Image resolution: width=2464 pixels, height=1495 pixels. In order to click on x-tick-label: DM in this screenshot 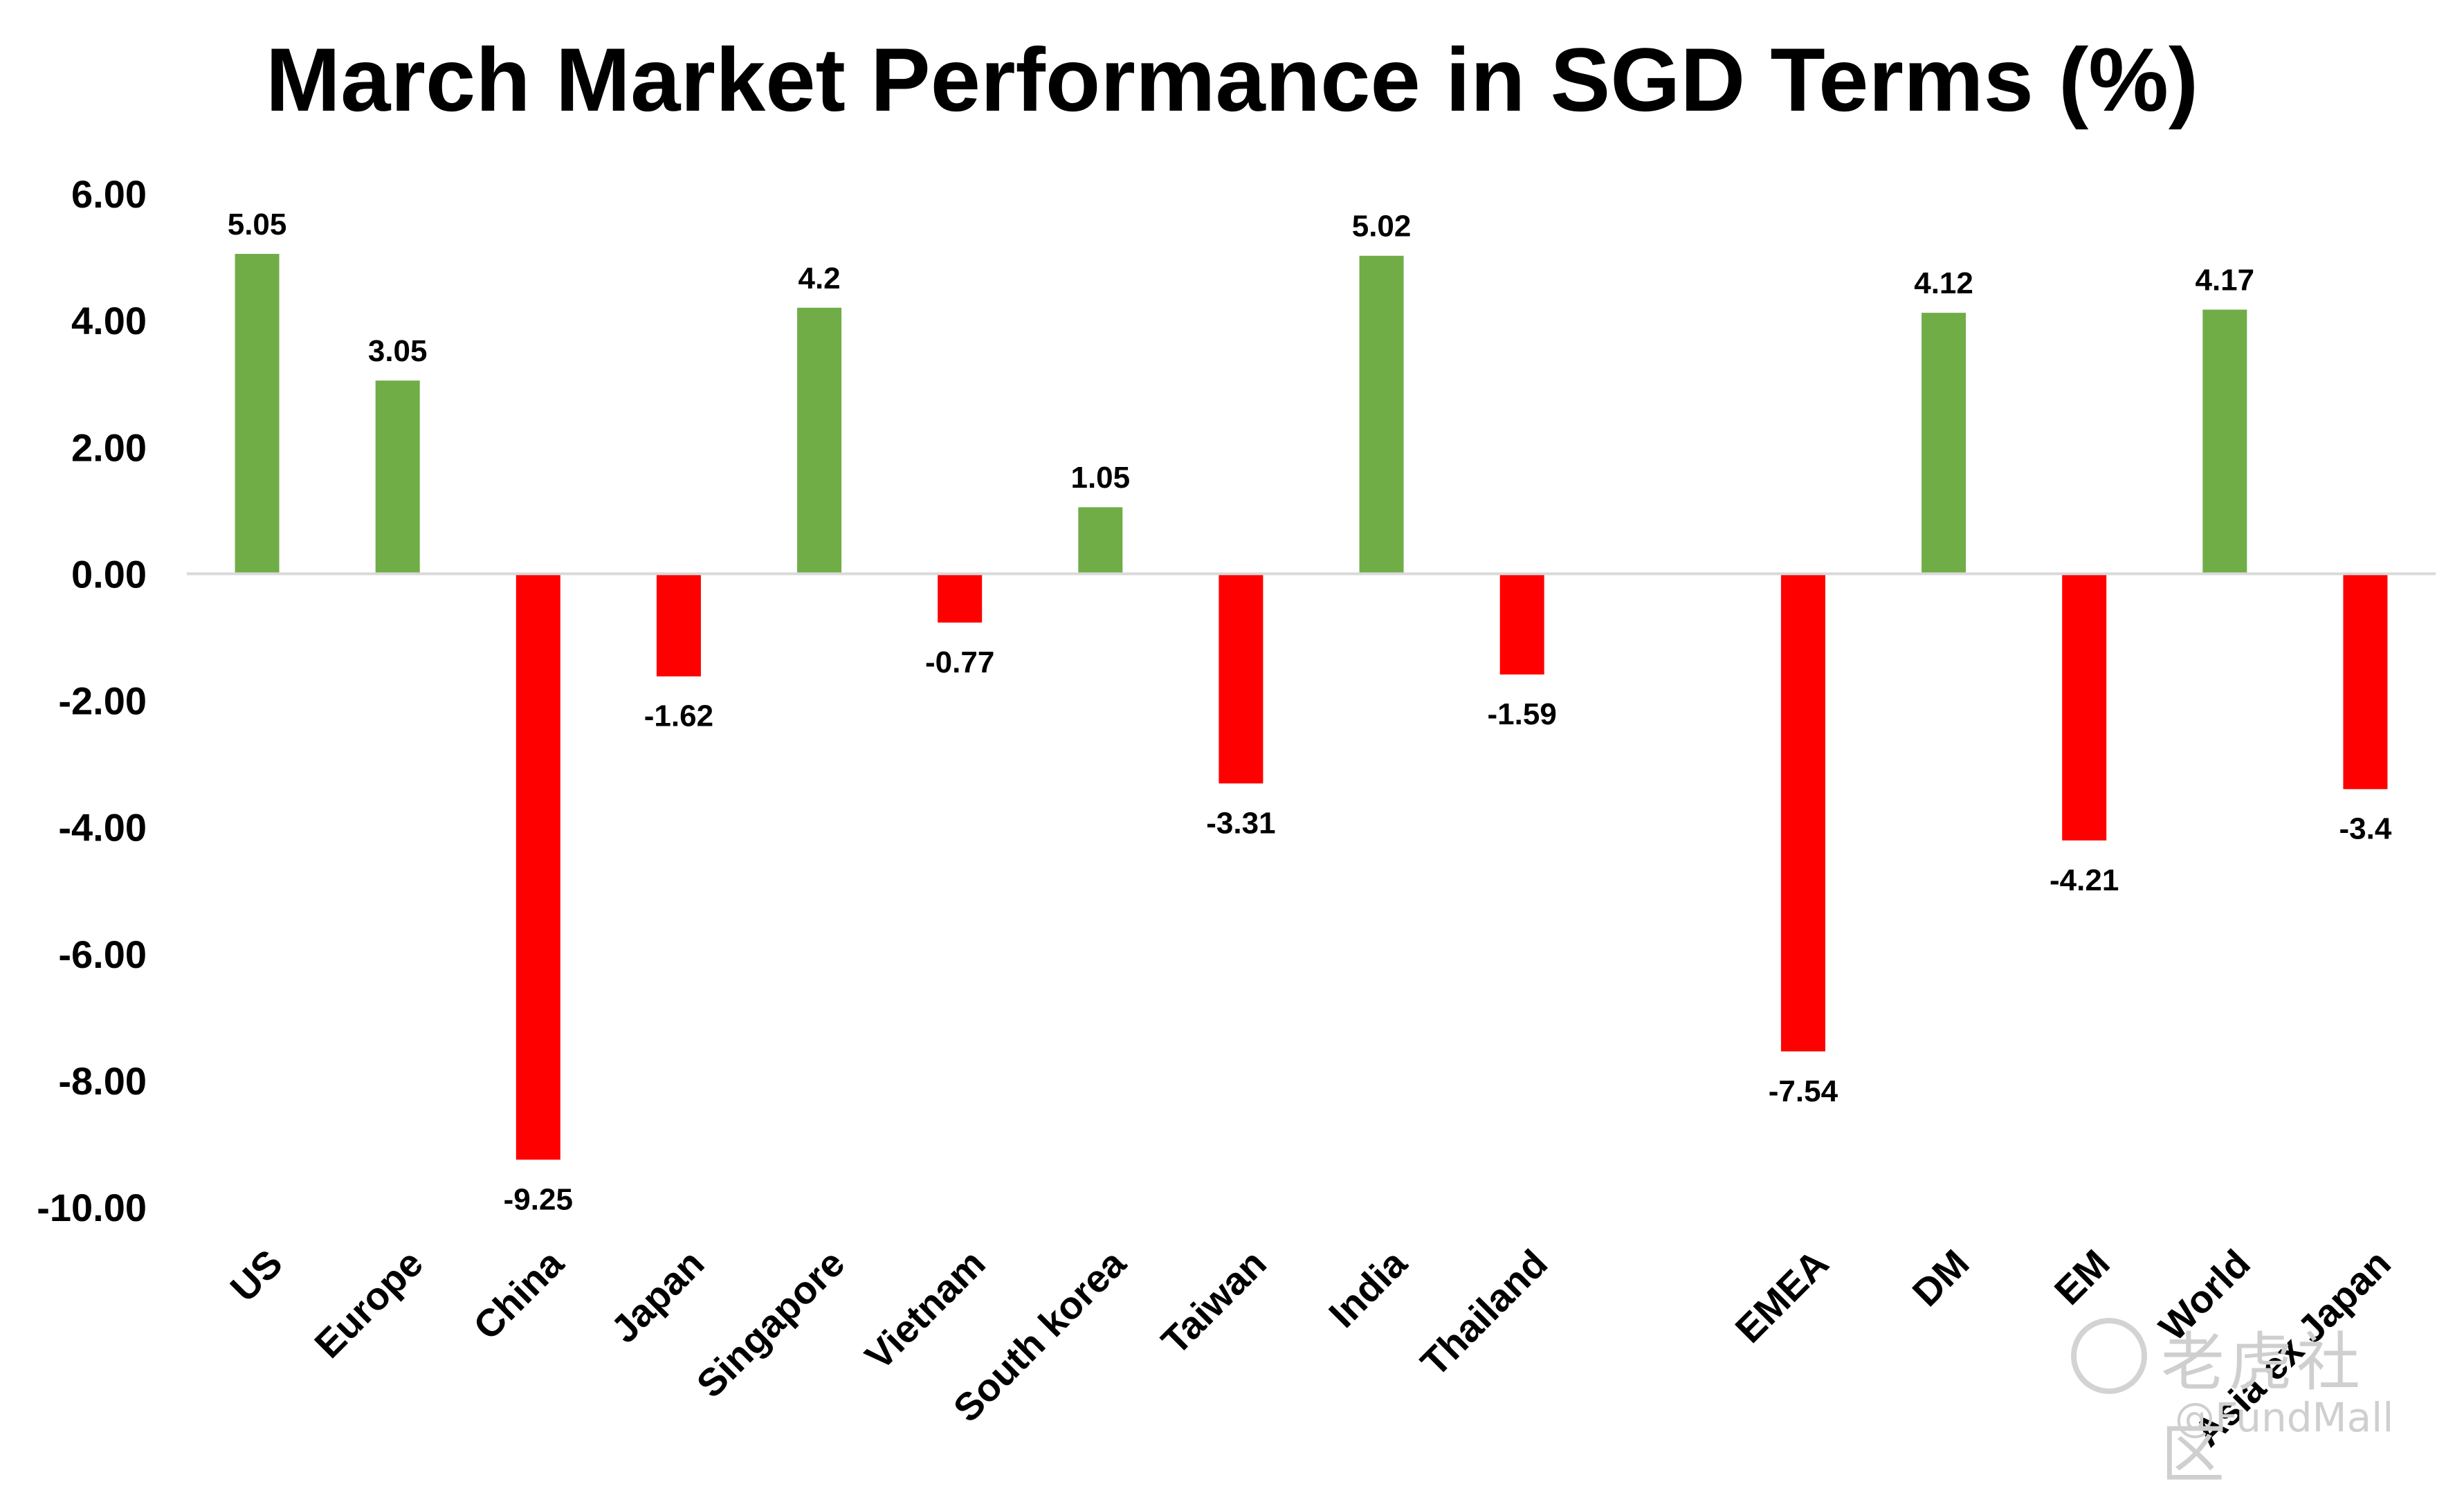, I will do `click(1940, 1278)`.